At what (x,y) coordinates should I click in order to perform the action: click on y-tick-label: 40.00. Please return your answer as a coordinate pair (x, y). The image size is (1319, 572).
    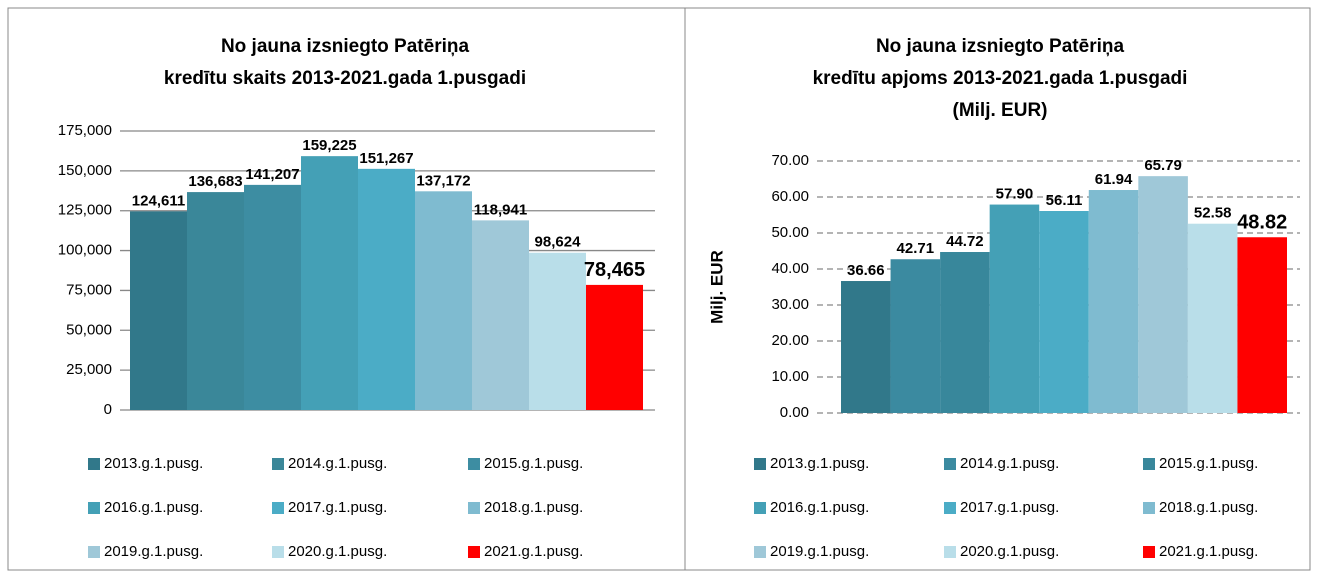
    Looking at the image, I should click on (790, 268).